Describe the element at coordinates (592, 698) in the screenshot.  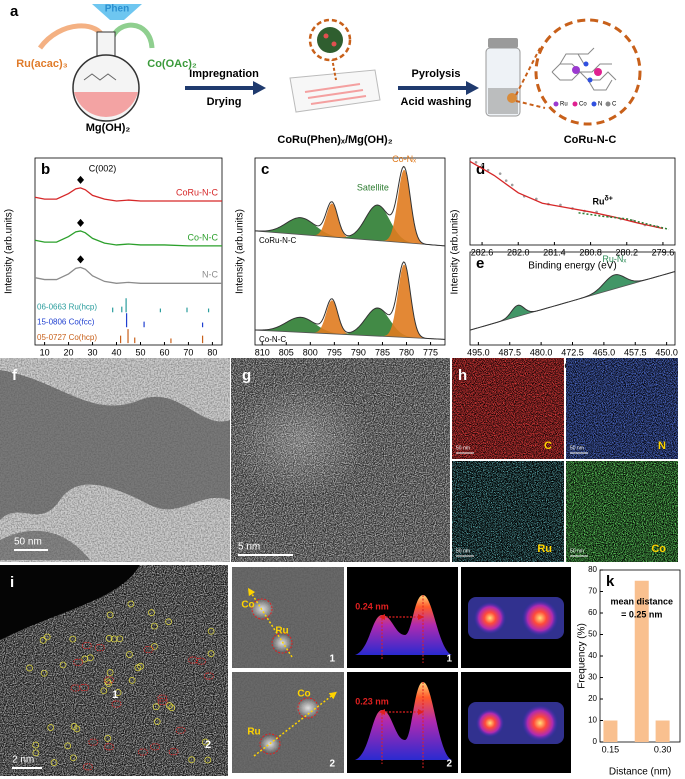
I see `y-tick-label: 20` at that location.